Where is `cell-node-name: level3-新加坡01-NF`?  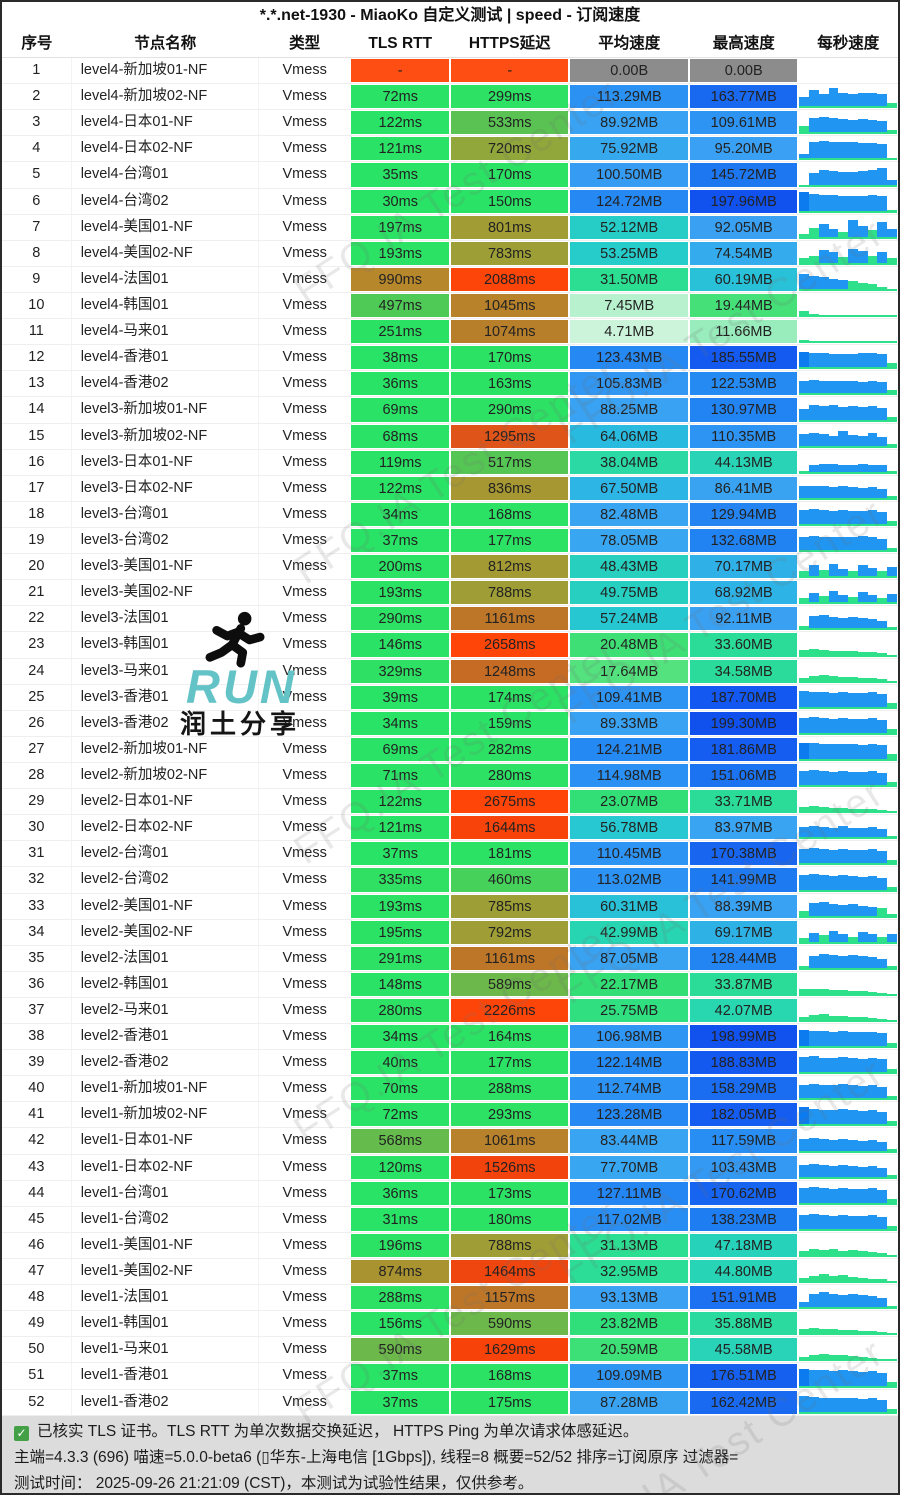 cell-node-name: level3-新加坡01-NF is located at coordinates (165, 410).